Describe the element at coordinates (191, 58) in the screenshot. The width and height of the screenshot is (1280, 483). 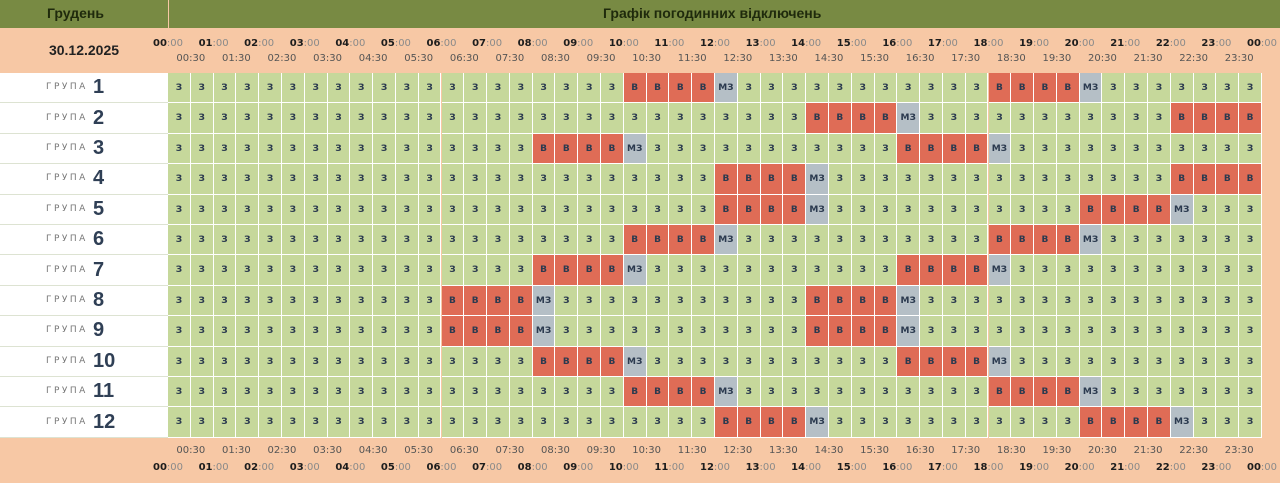
I see `half-hour-label: 00:30` at that location.